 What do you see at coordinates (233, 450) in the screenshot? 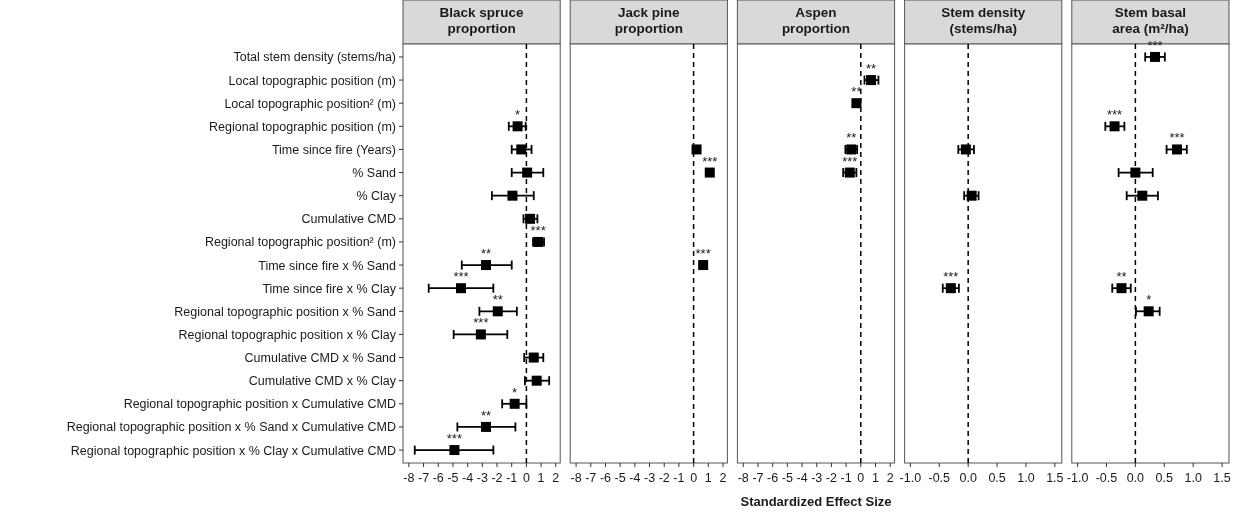
I see `y-tick-label: Regional topographic position x % Clay x Cumulative CMD` at bounding box center [233, 450].